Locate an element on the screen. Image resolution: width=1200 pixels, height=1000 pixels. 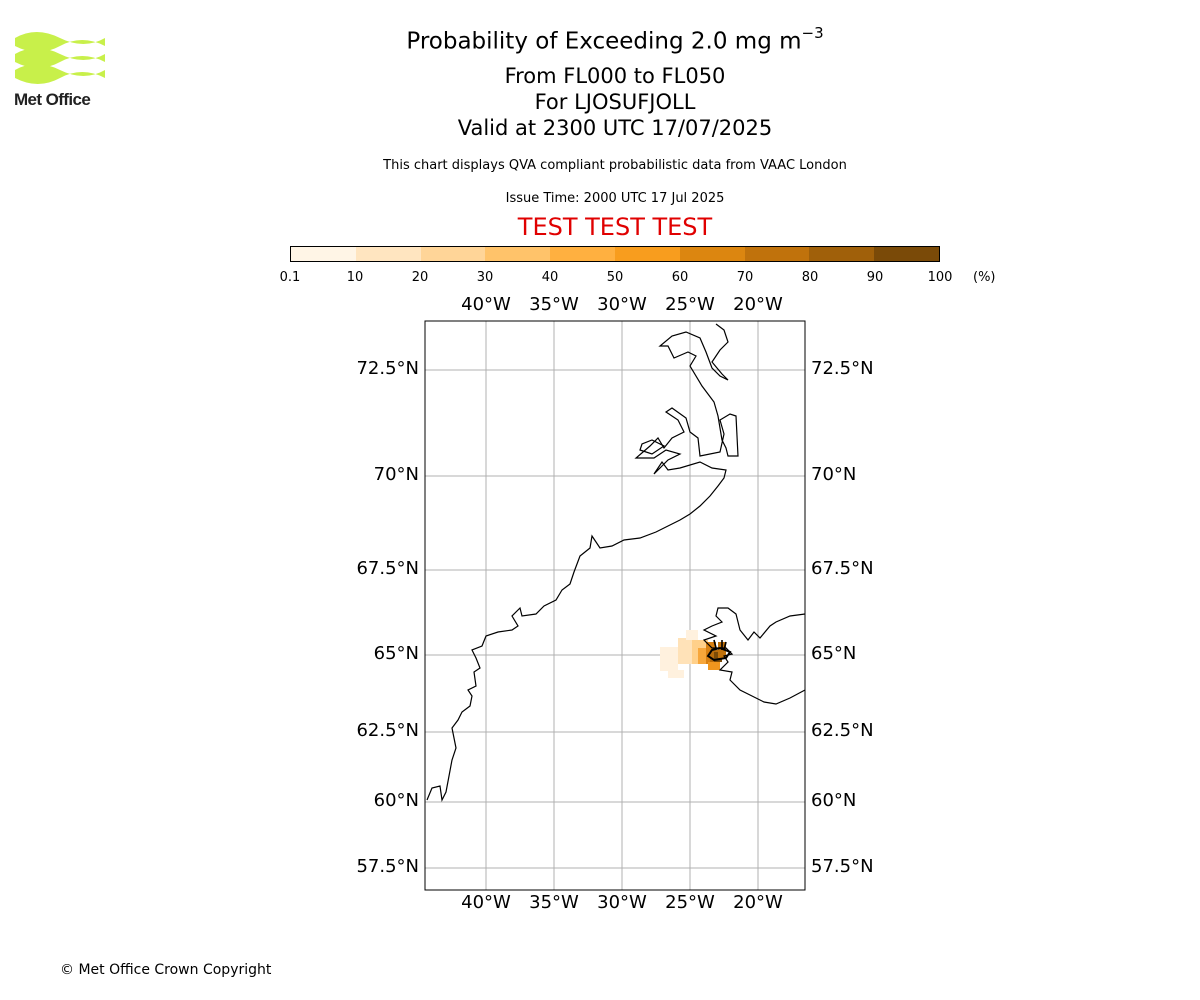
colorbar-tick-label: 30 is located at coordinates (485, 277).